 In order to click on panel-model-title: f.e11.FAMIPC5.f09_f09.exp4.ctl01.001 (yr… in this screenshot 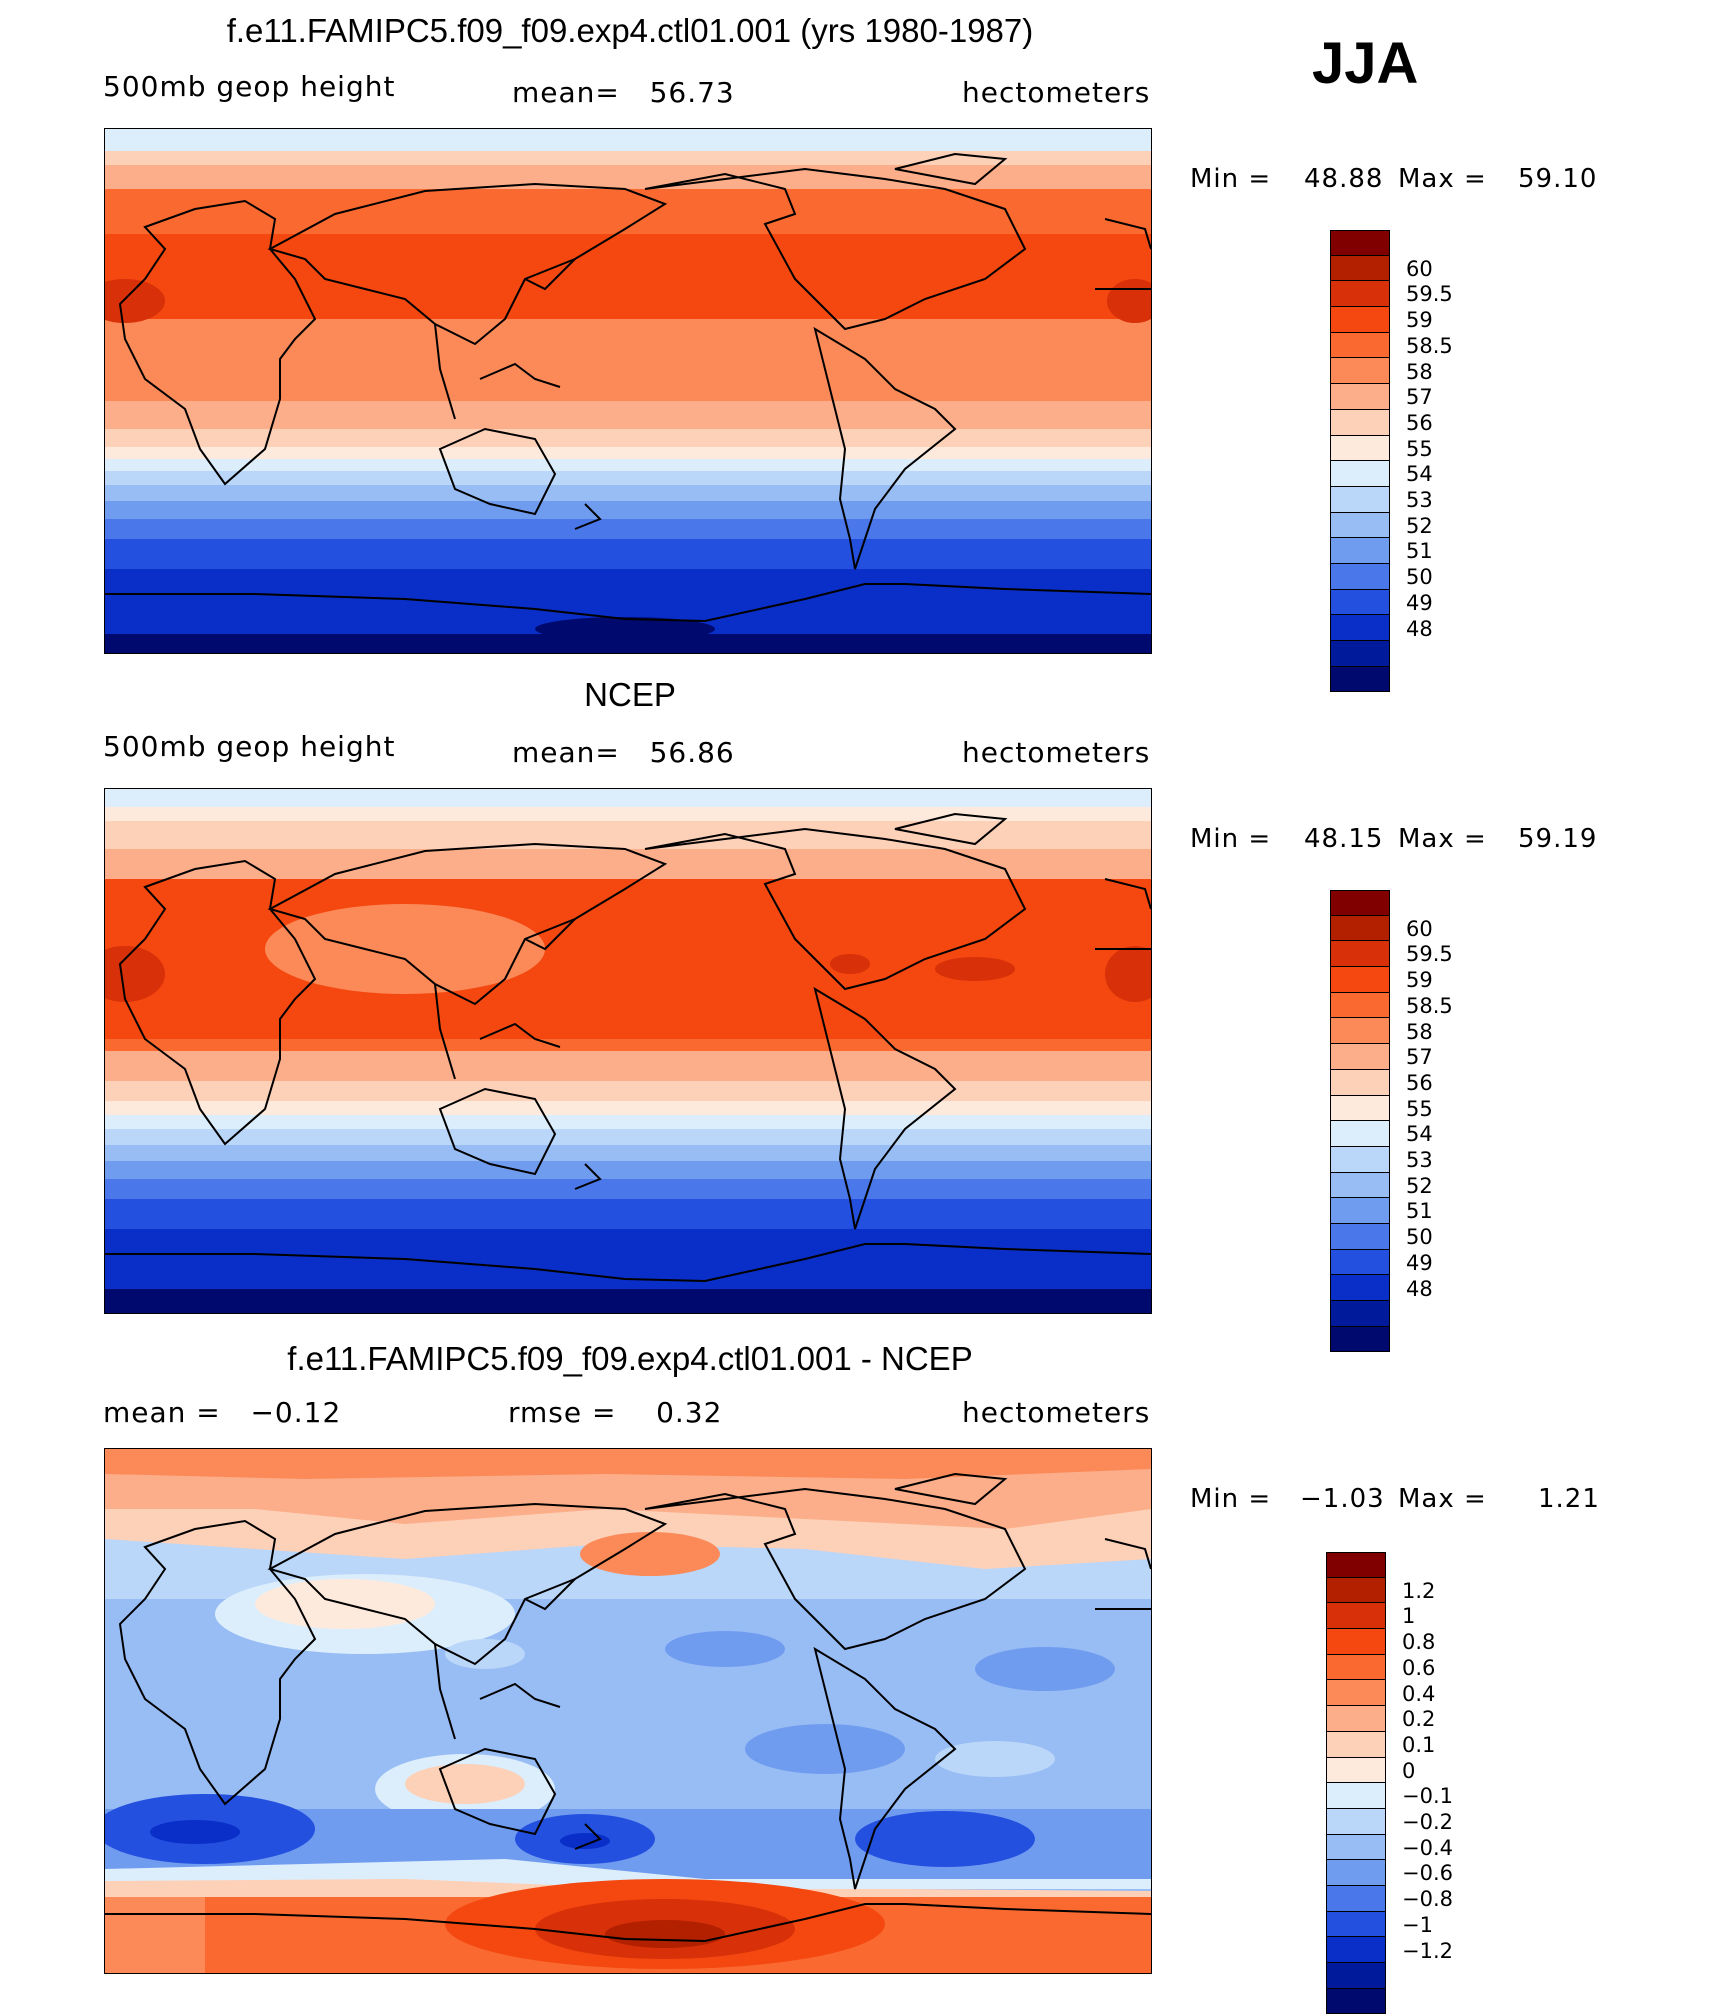, I will do `click(630, 30)`.